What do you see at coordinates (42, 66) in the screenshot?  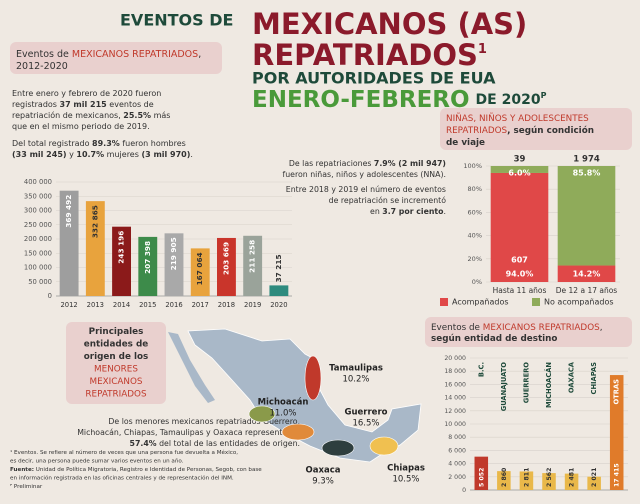 I see `text-line: 2012-2020` at bounding box center [42, 66].